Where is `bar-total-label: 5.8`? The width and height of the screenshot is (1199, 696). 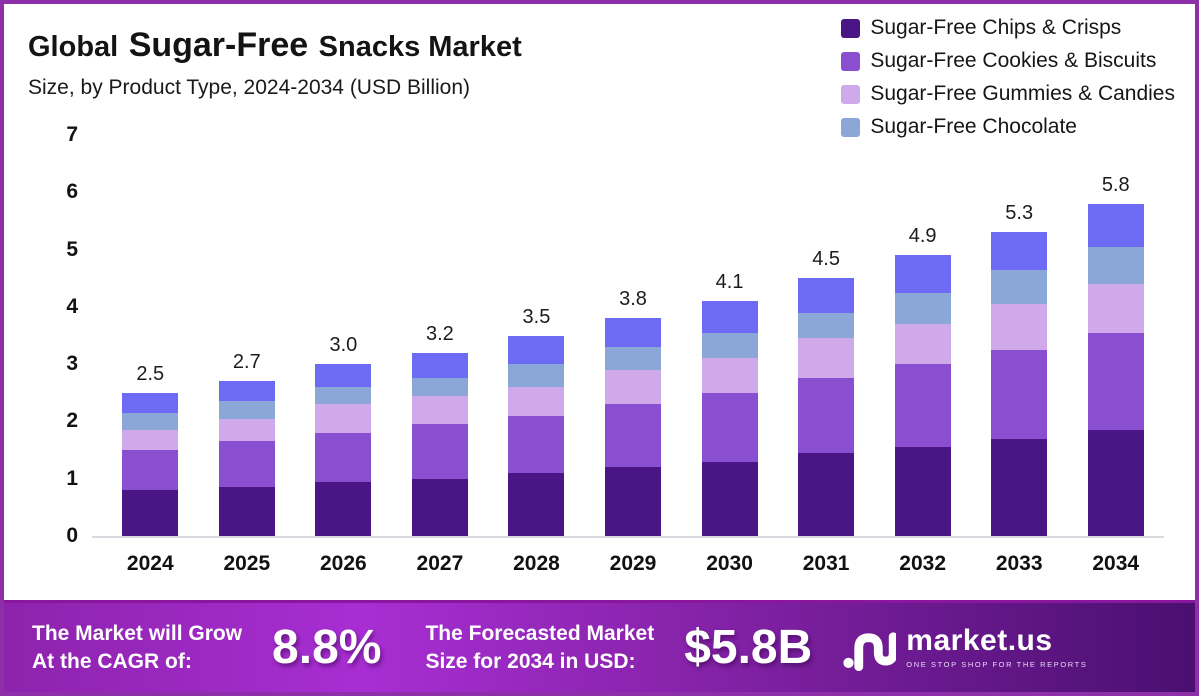 bar-total-label: 5.8 is located at coordinates (1115, 184).